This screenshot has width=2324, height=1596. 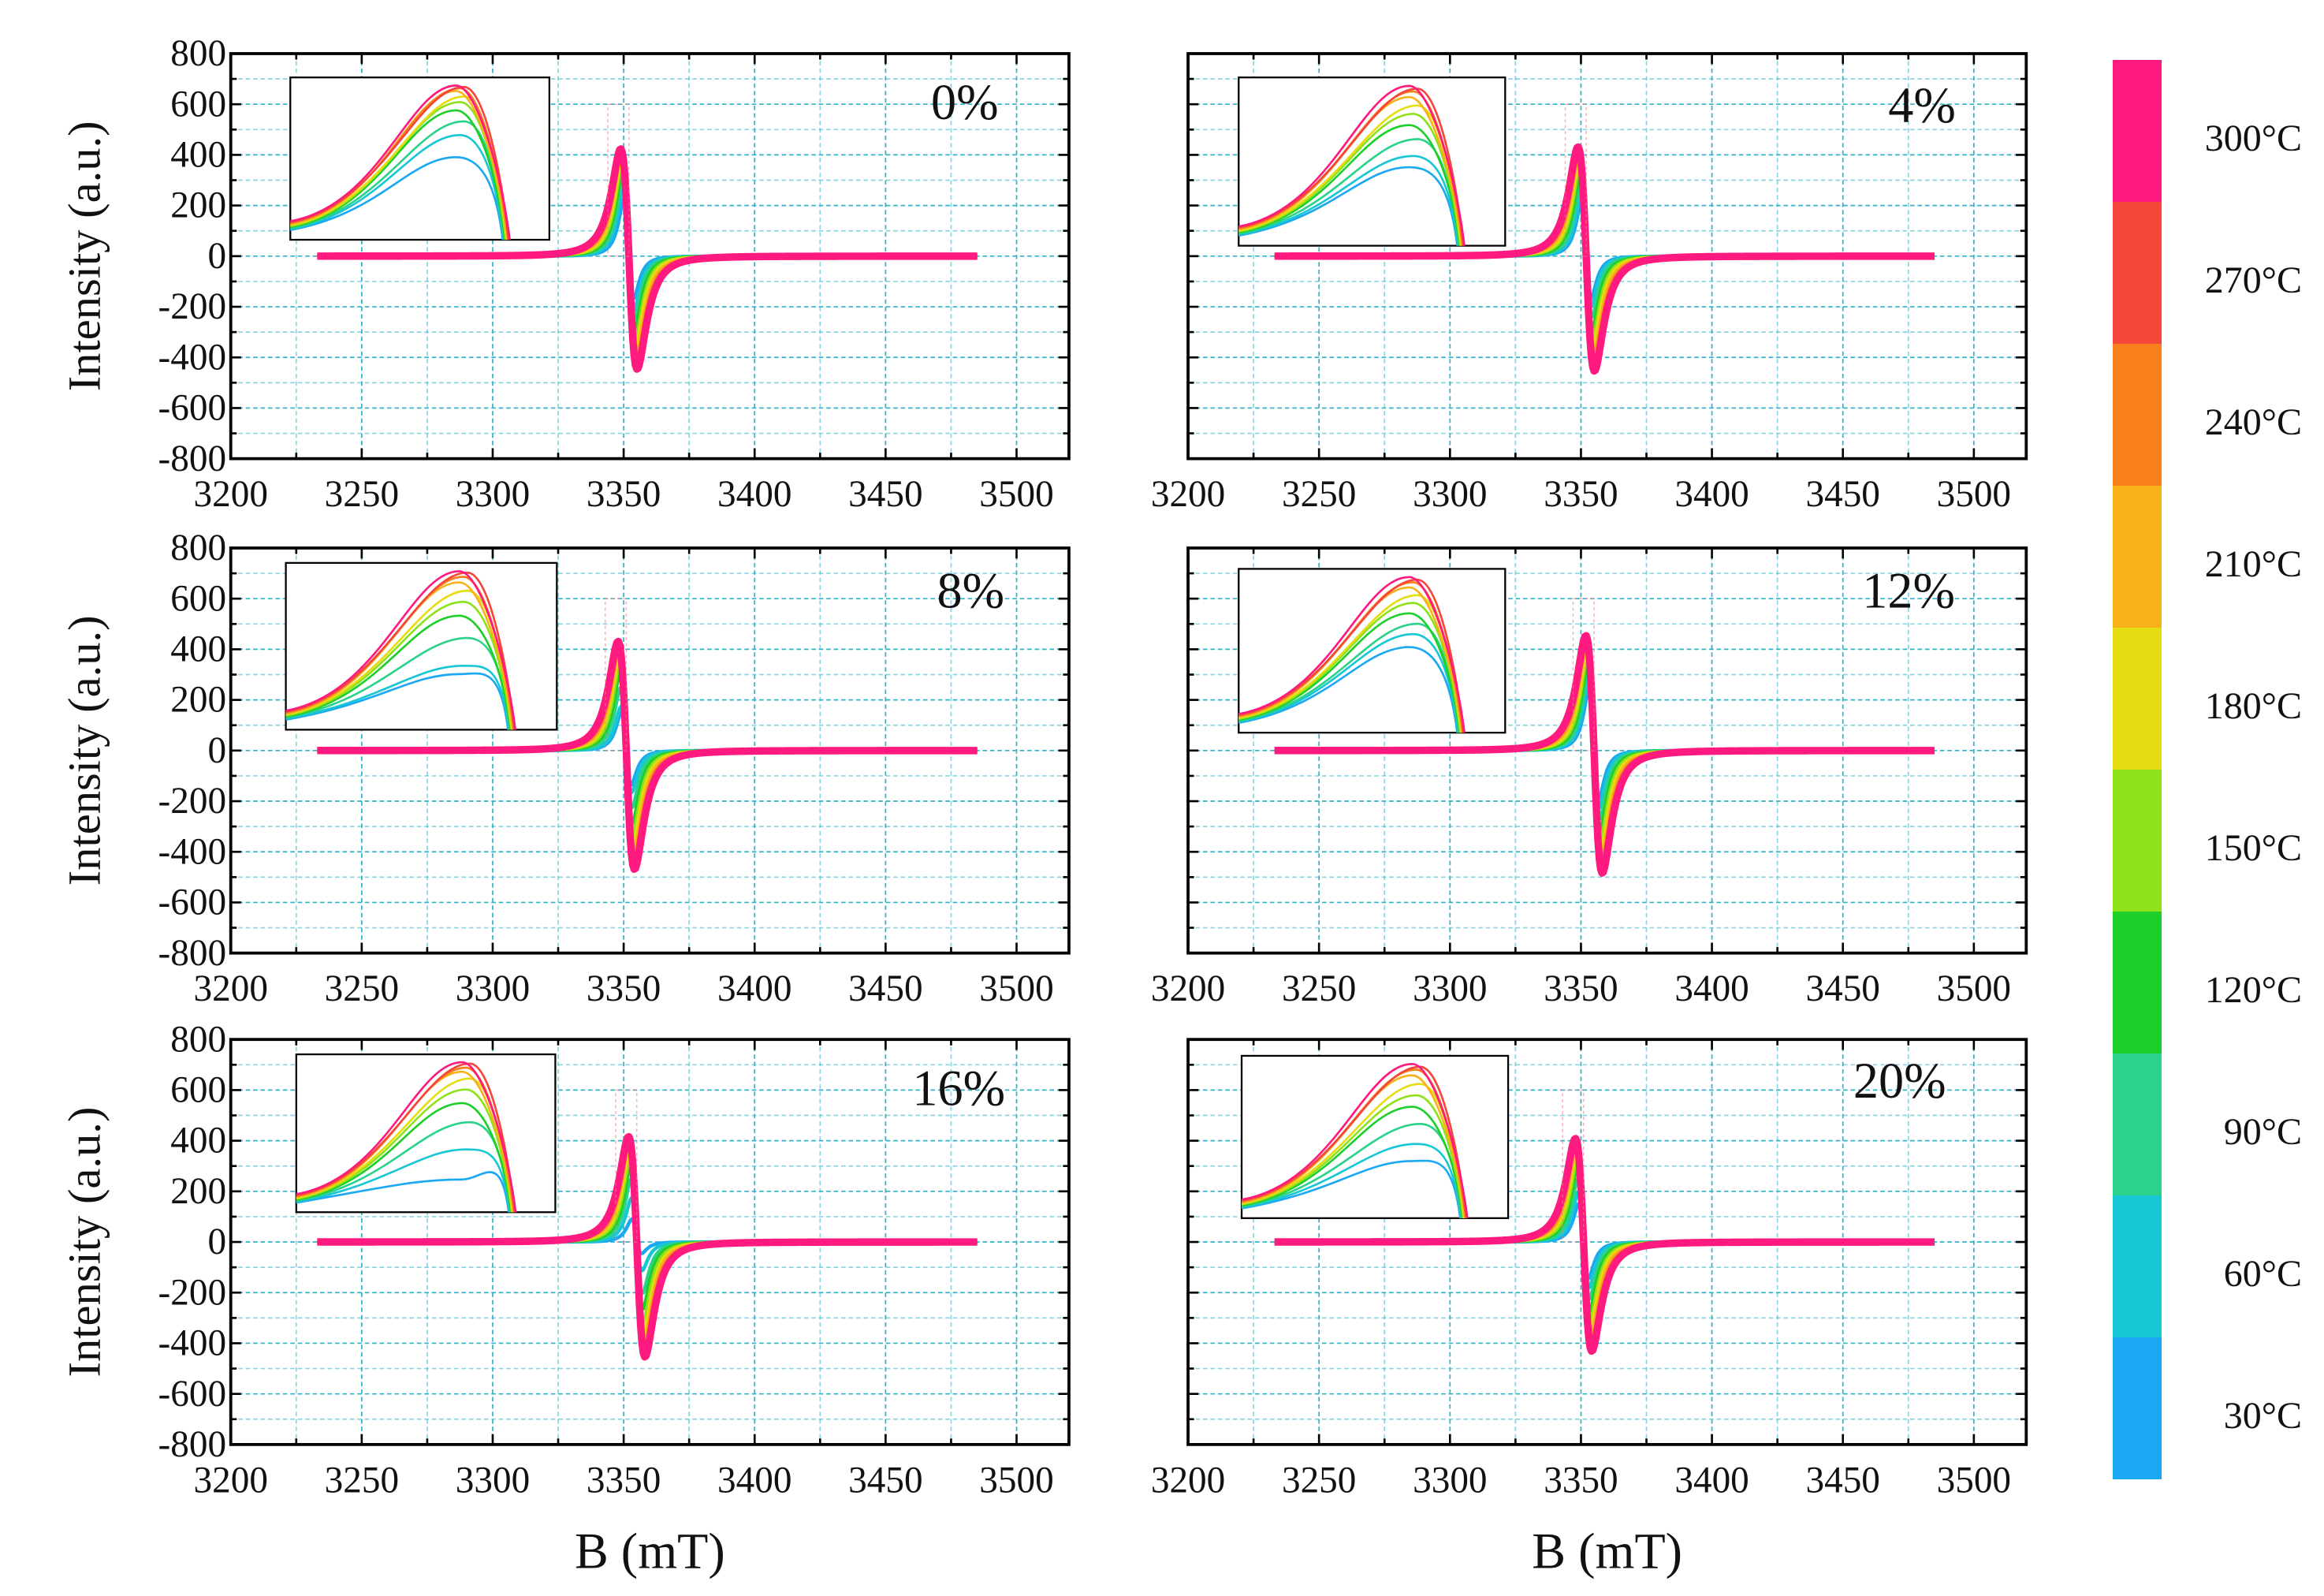 I want to click on panel-label: 4%, so click(x=1922, y=105).